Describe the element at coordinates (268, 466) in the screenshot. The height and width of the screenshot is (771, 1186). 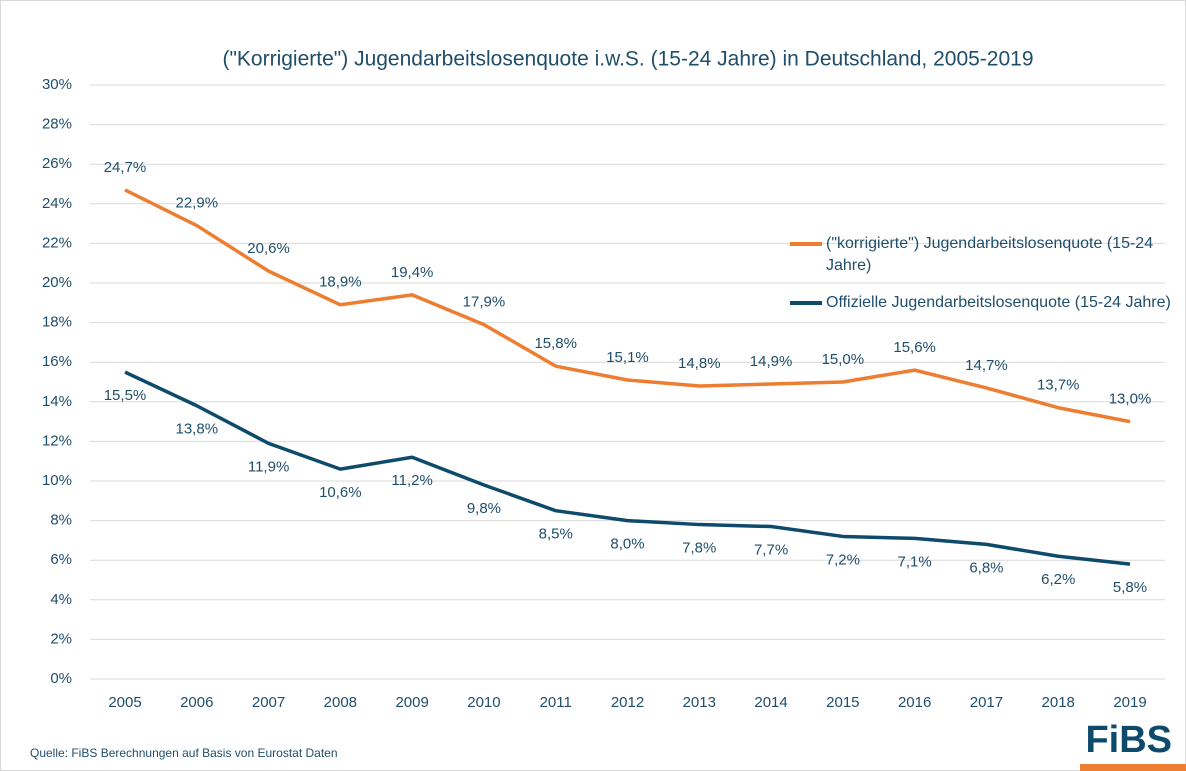
I see `data-label: 11,9%` at that location.